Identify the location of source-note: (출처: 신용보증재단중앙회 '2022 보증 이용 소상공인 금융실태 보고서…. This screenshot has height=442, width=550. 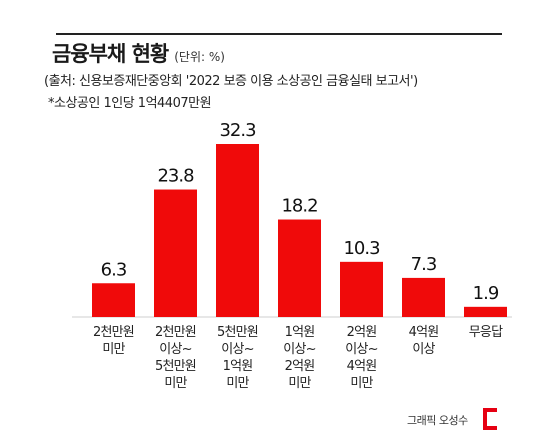
(231, 81).